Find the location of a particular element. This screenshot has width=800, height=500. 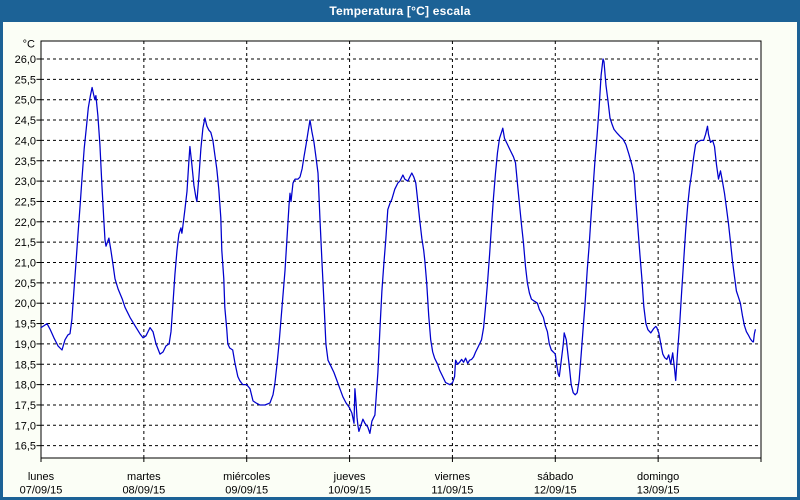

x-date-label: 11/09/15 is located at coordinates (452, 491).